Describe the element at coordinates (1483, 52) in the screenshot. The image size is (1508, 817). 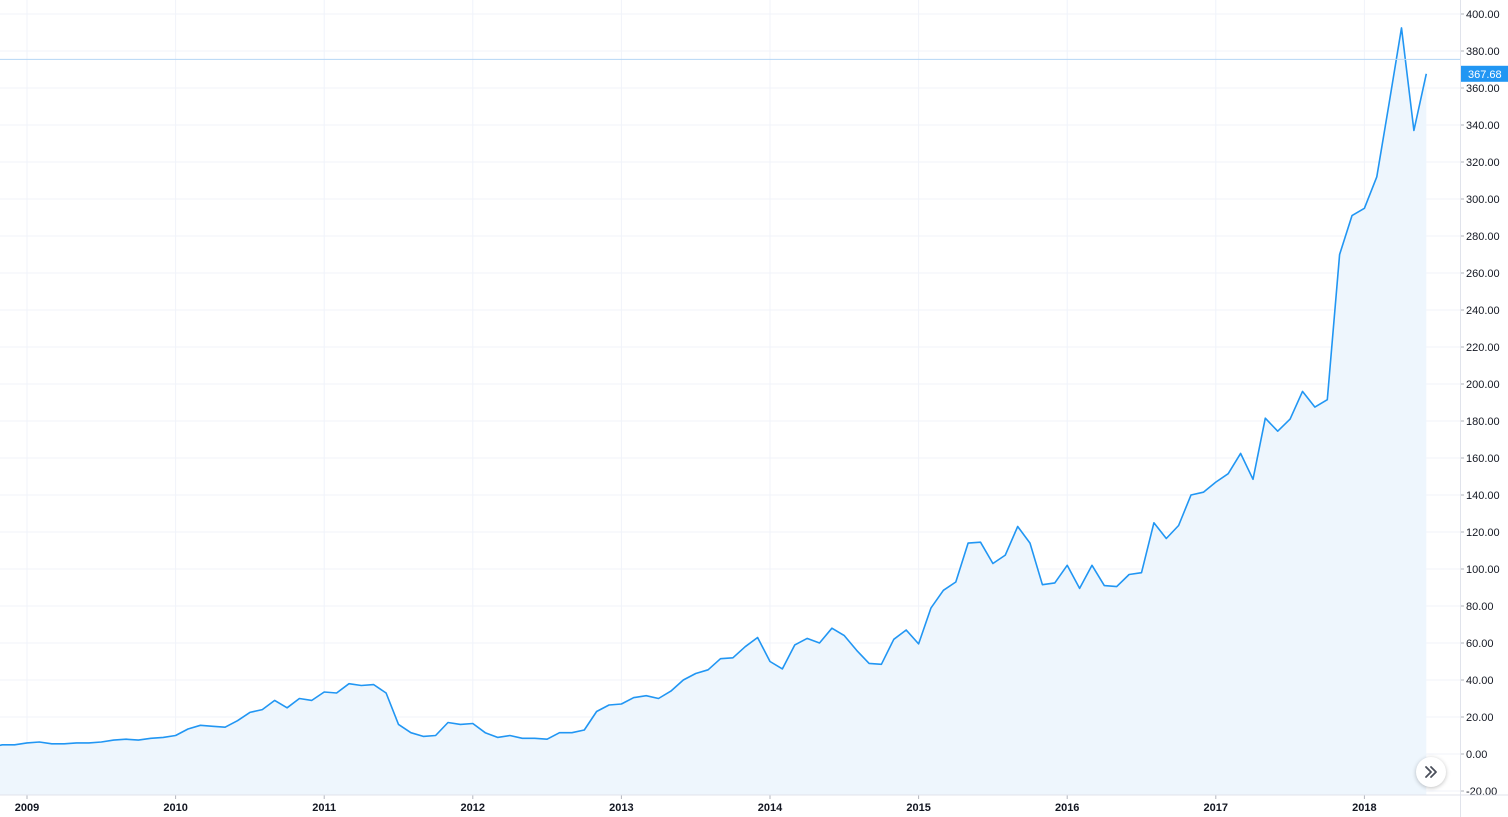
I see `y-tick-label: 380.00` at that location.